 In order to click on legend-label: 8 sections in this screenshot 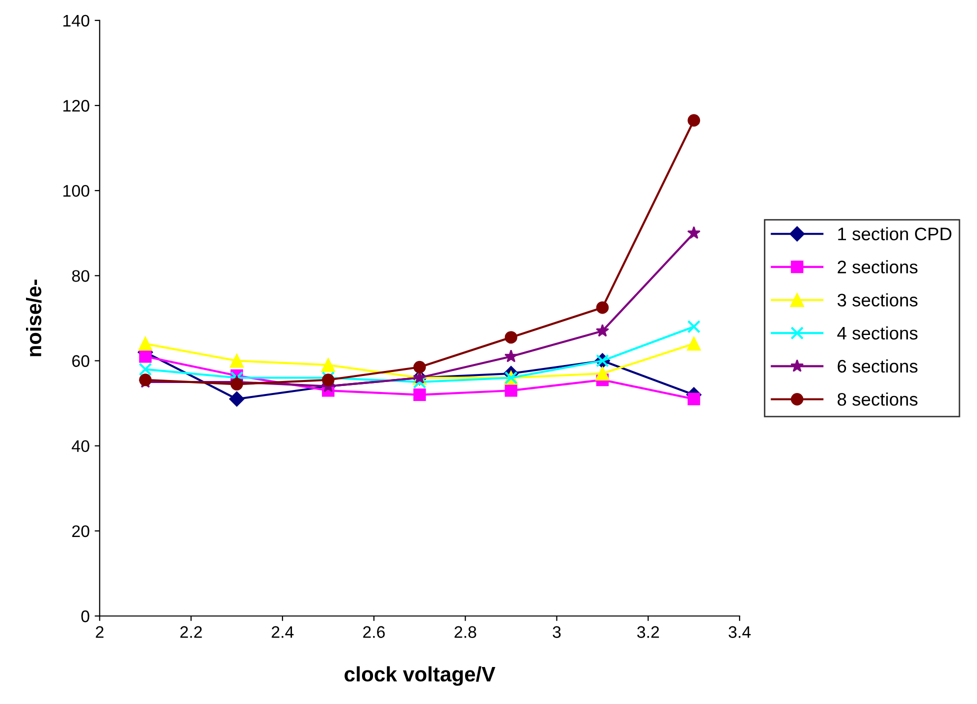, I will do `click(878, 399)`.